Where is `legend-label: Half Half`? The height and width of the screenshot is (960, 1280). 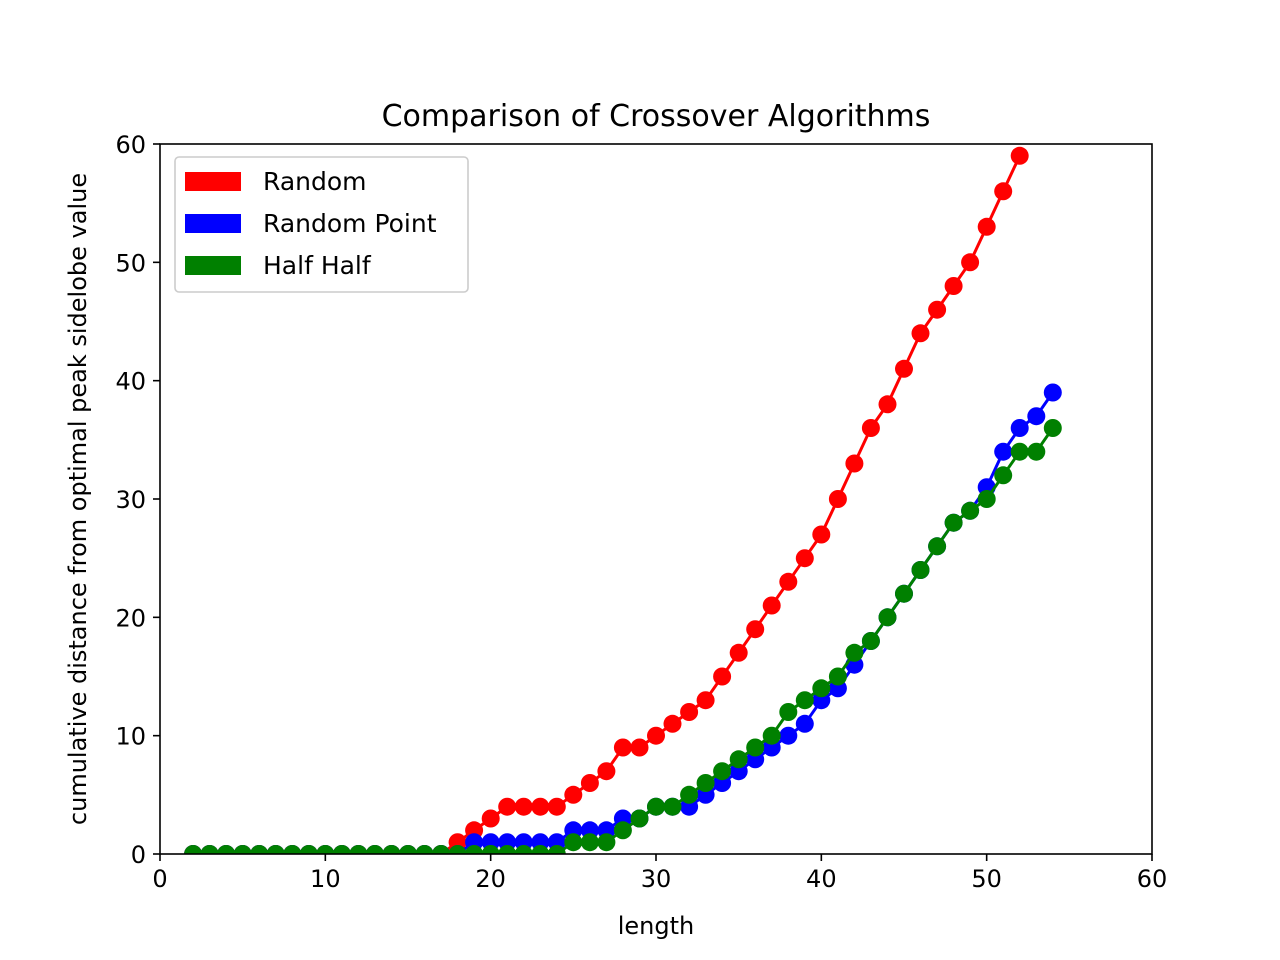
legend-label: Half Half is located at coordinates (317, 265).